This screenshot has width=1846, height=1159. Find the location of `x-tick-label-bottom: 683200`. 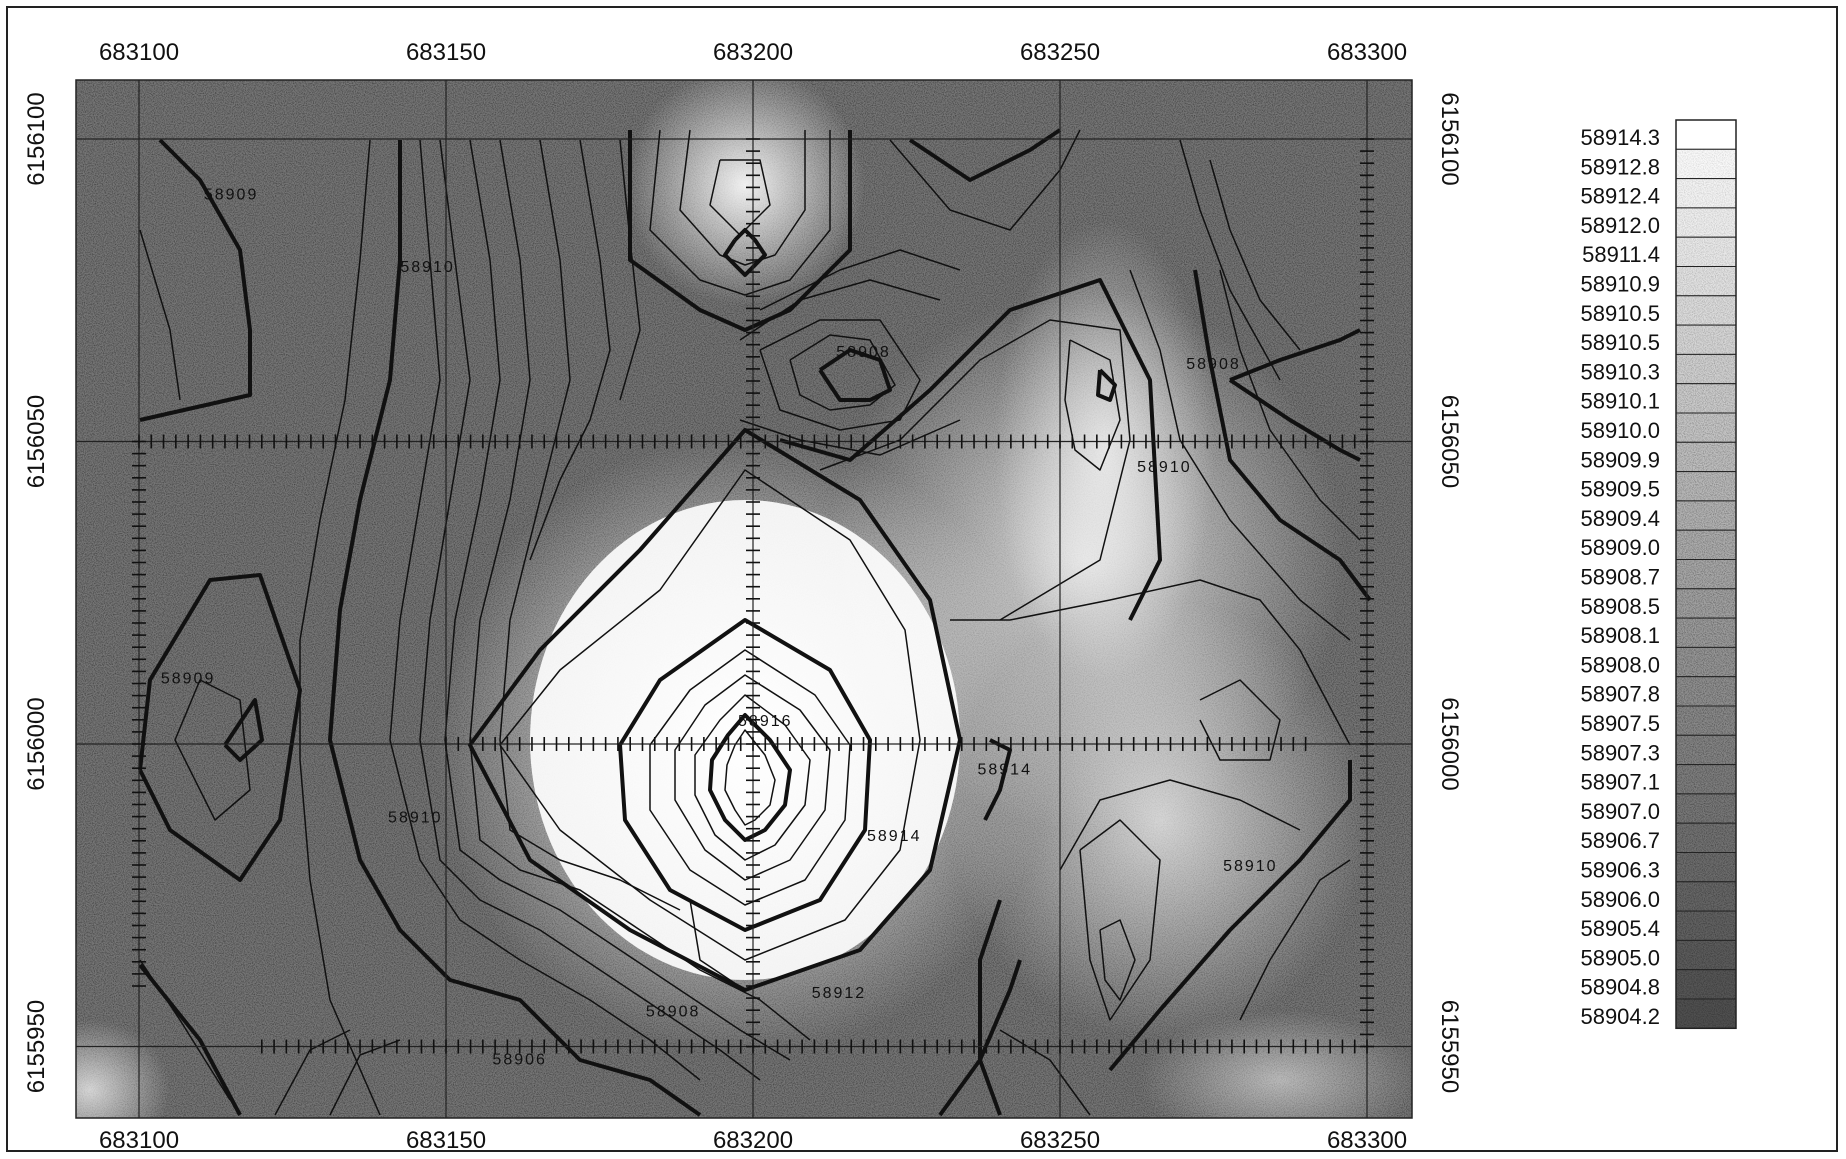

x-tick-label-bottom: 683200 is located at coordinates (753, 1140).